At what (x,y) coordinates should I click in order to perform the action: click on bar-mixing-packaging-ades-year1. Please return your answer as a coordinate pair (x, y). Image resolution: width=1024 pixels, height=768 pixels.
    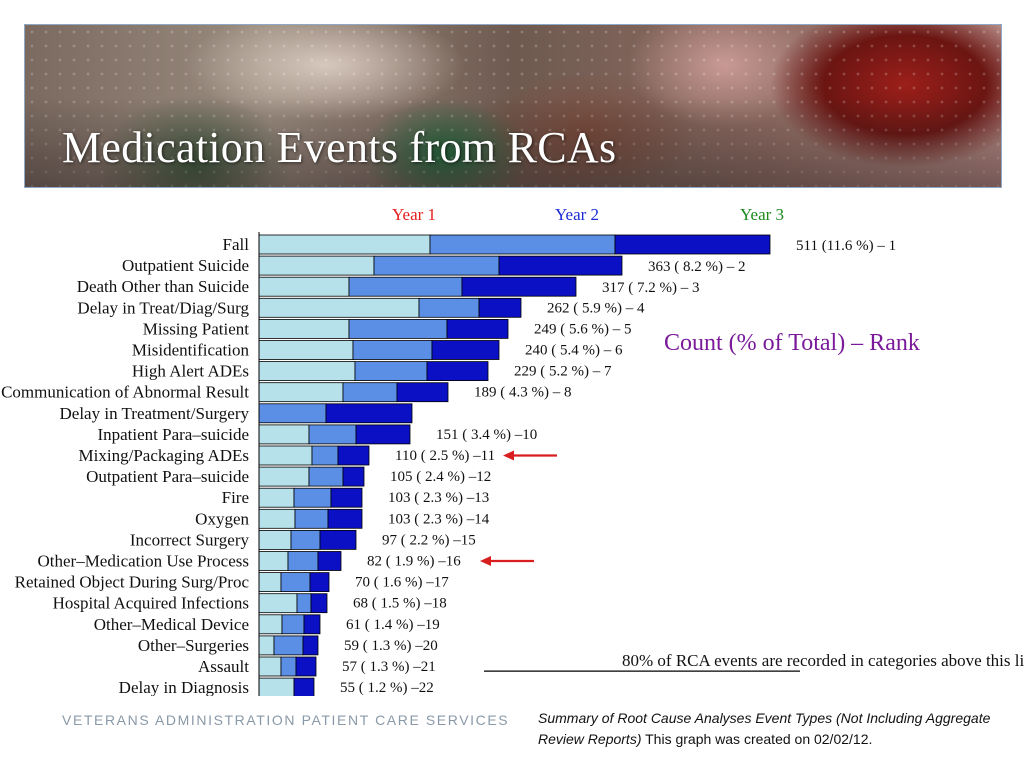
    Looking at the image, I should click on (285, 455).